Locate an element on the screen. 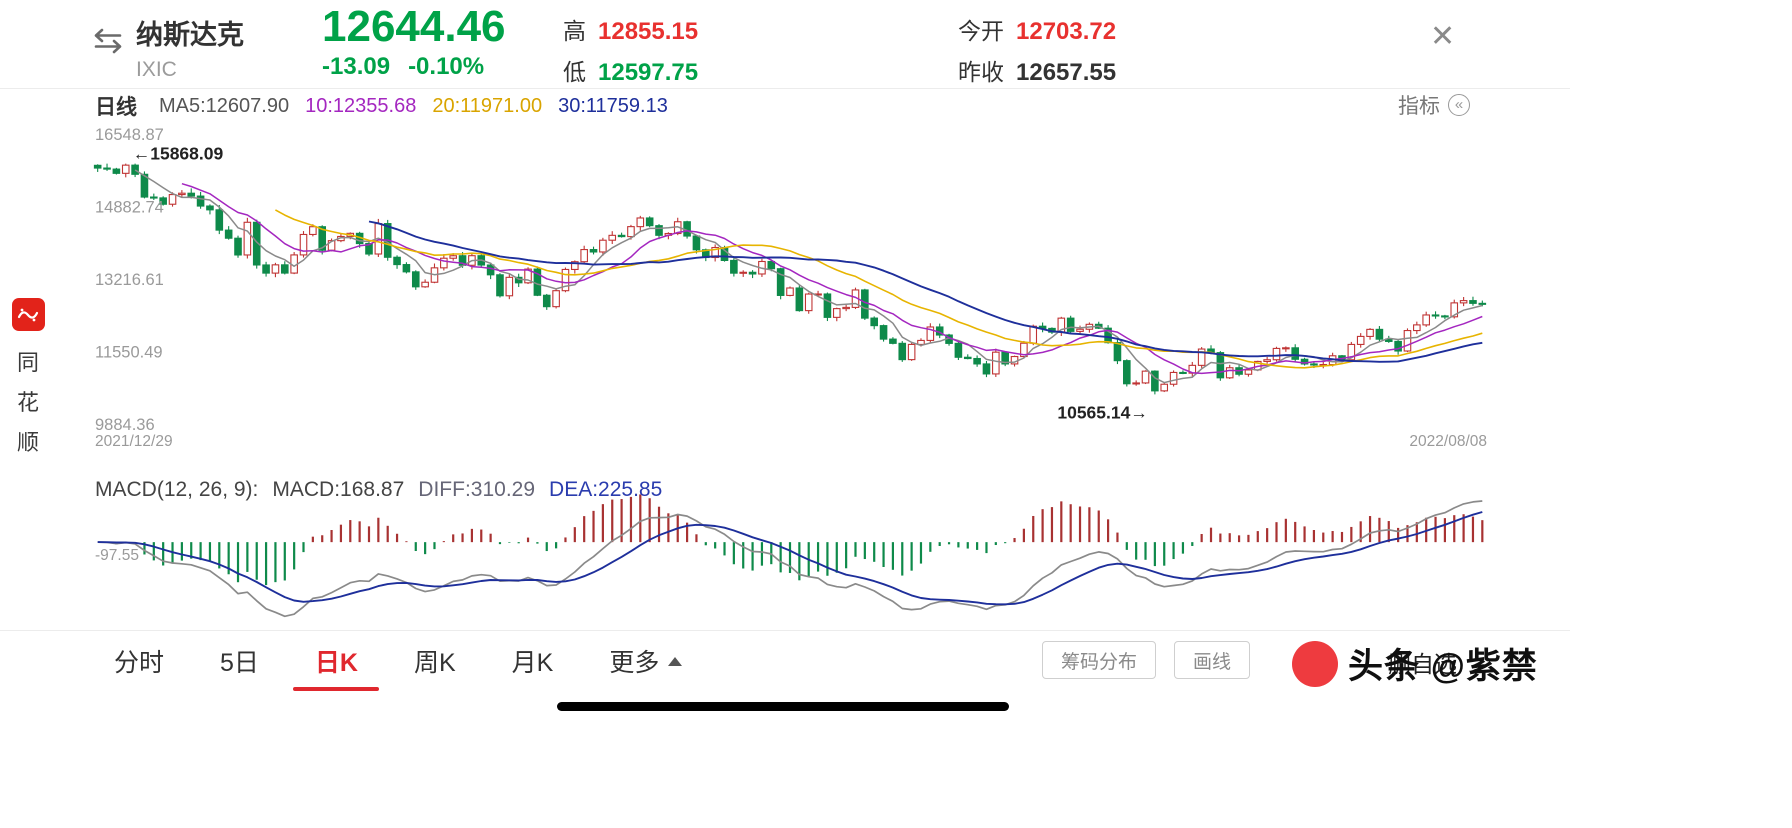 The width and height of the screenshot is (1792, 828). high-value: 12855.15 is located at coordinates (648, 31).